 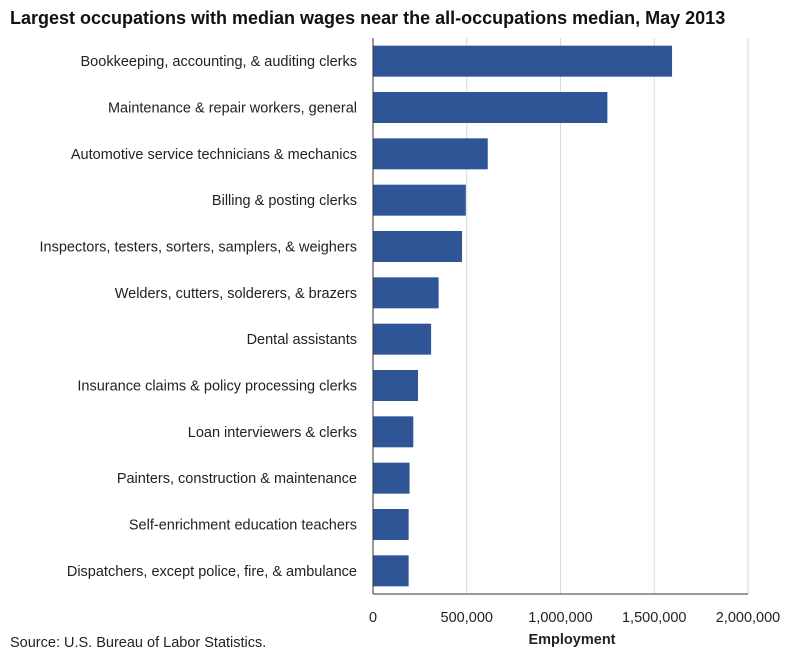 What do you see at coordinates (572, 640) in the screenshot?
I see `x-axis-title: Employment` at bounding box center [572, 640].